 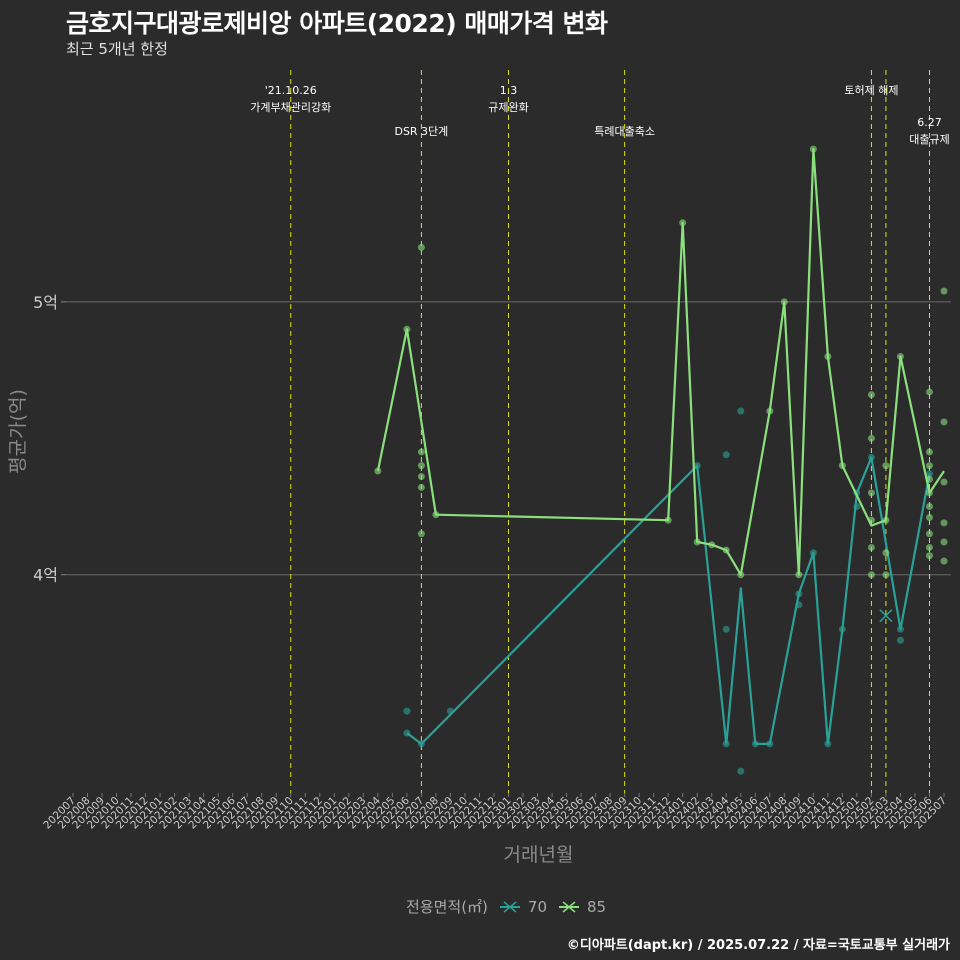 I want to click on legend-item-70: 70, so click(x=522, y=907).